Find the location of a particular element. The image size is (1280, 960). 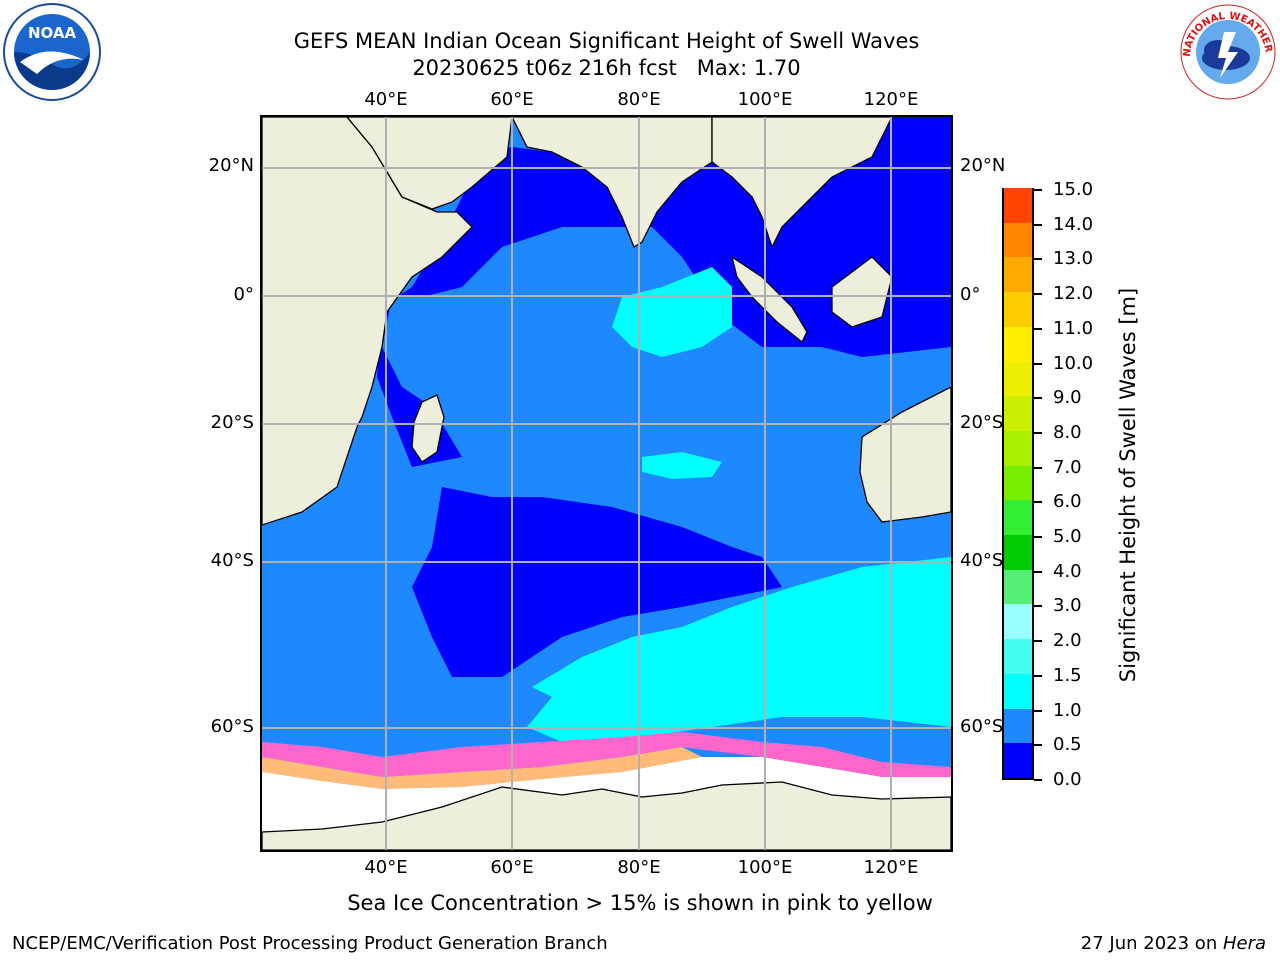

land-arabia is located at coordinates (429, 163).